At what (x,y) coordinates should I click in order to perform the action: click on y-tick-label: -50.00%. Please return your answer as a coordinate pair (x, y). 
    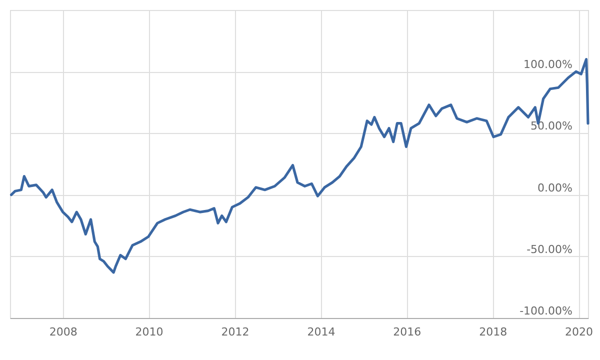
    Looking at the image, I should click on (549, 249).